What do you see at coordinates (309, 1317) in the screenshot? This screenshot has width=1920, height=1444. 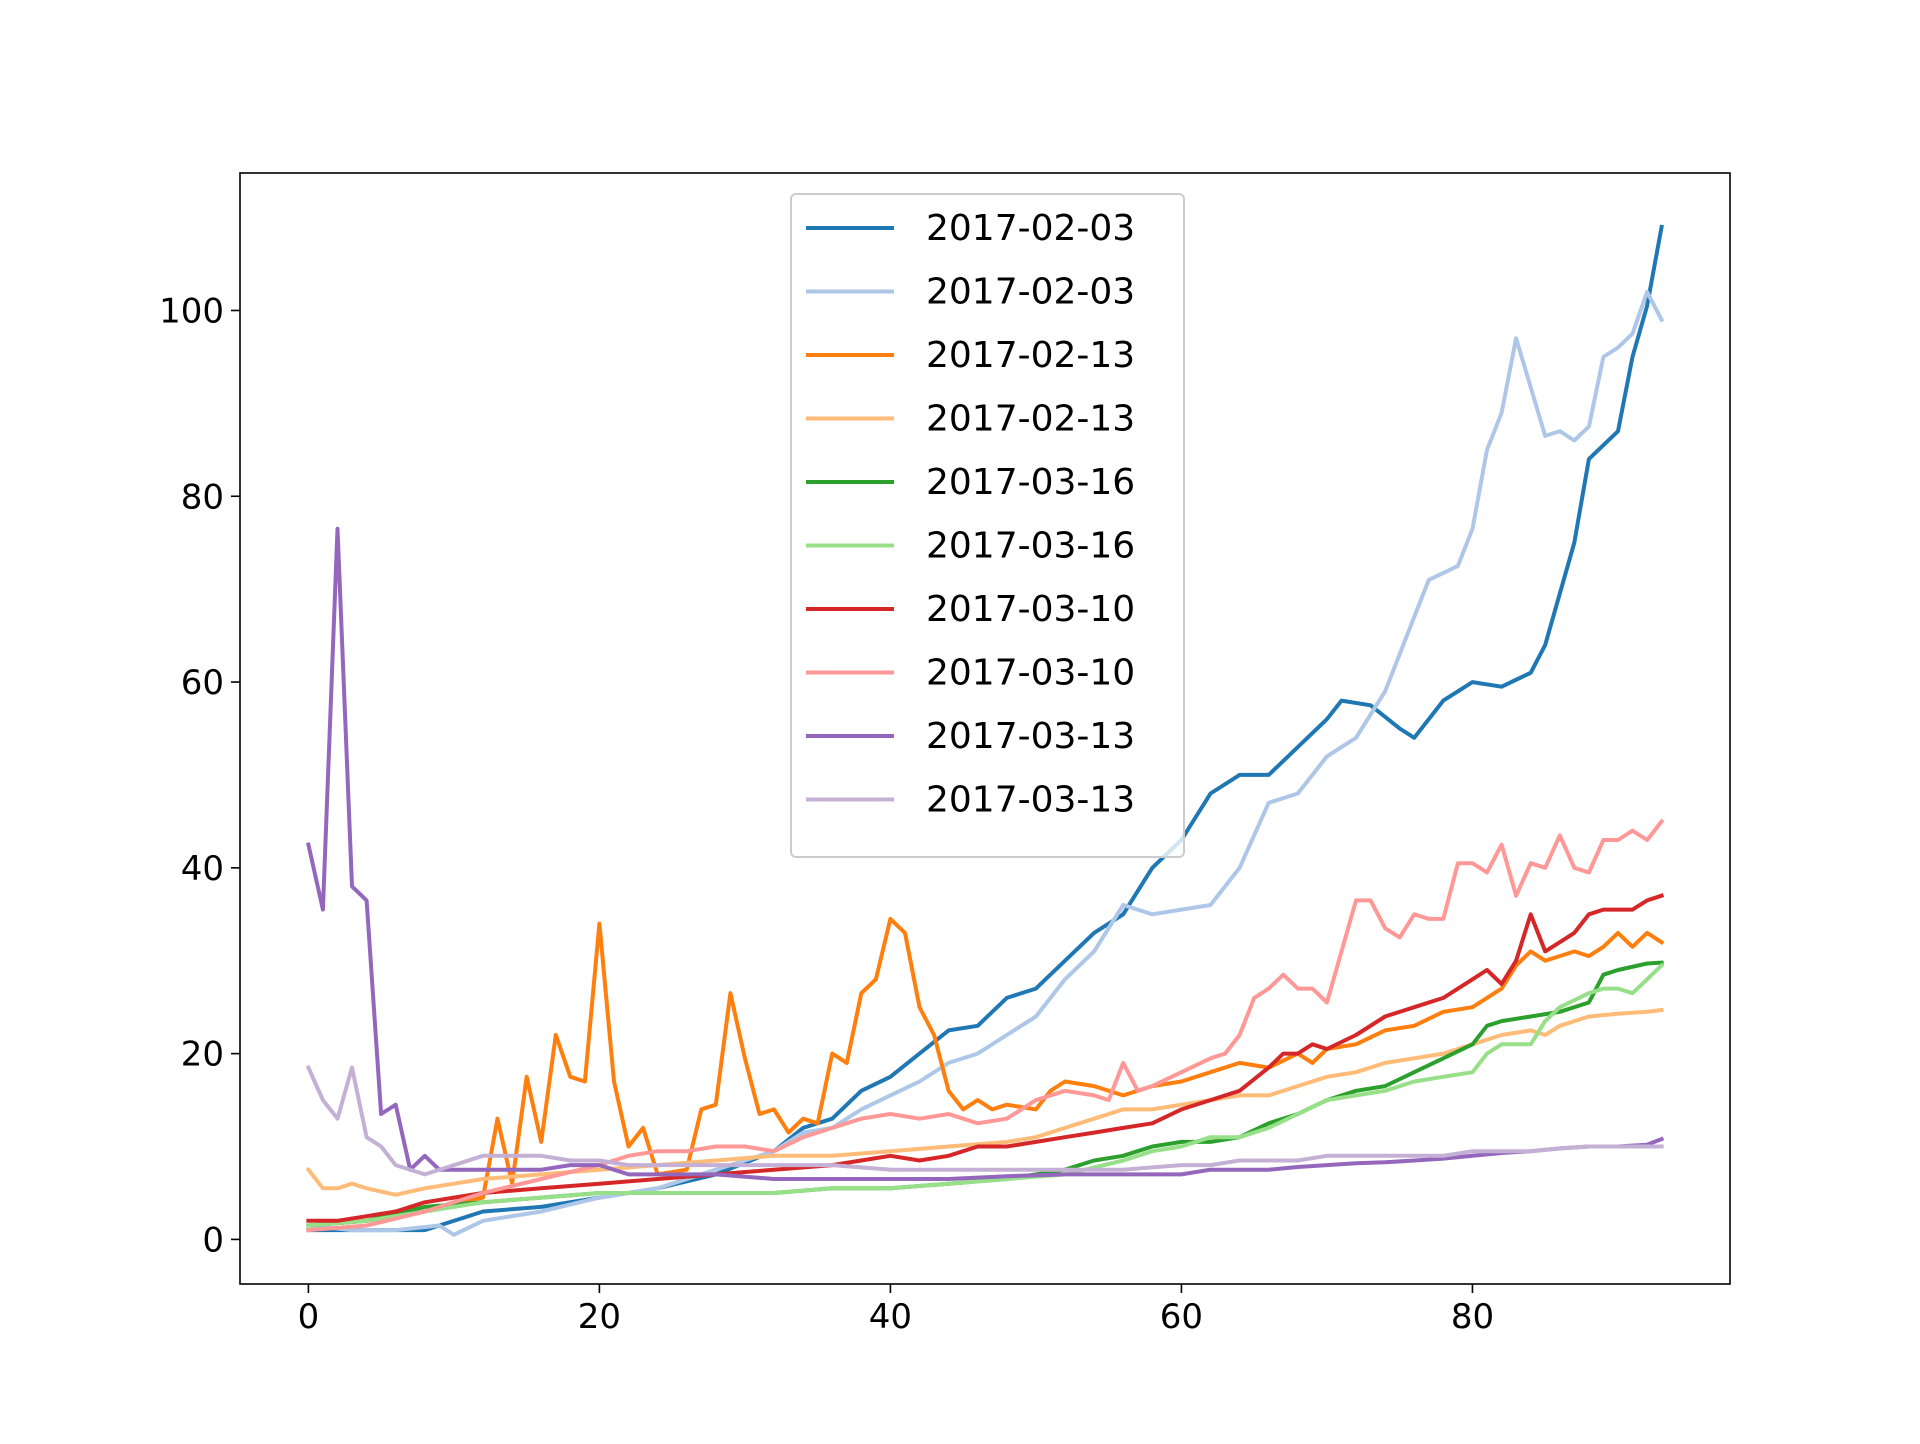 I see `x-tick-label: 0` at bounding box center [309, 1317].